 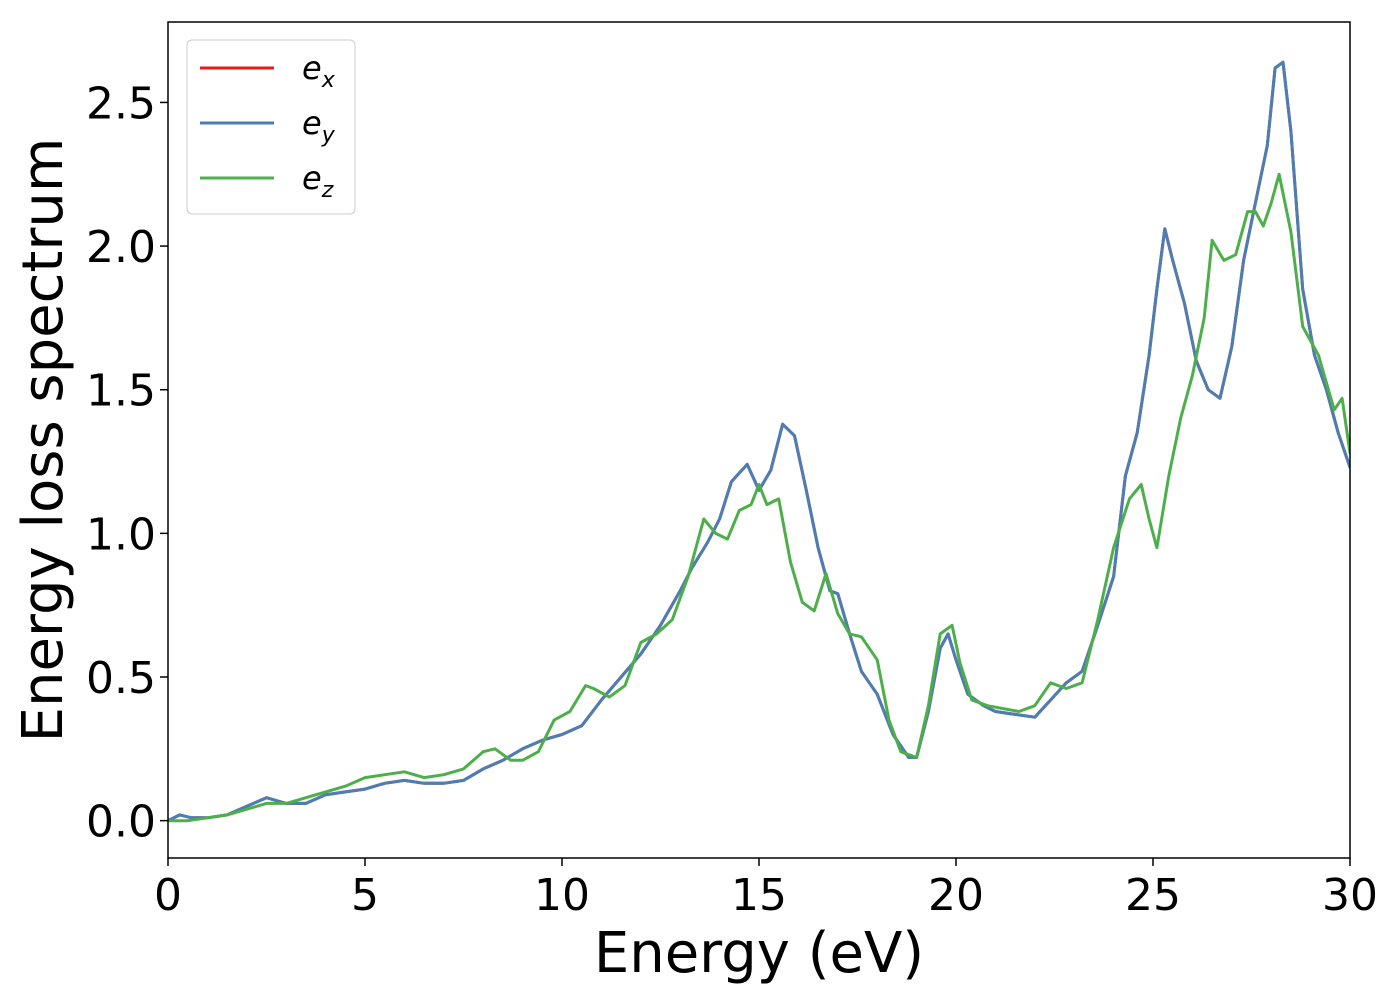 What do you see at coordinates (1153, 895) in the screenshot?
I see `x-tick-label: 25` at bounding box center [1153, 895].